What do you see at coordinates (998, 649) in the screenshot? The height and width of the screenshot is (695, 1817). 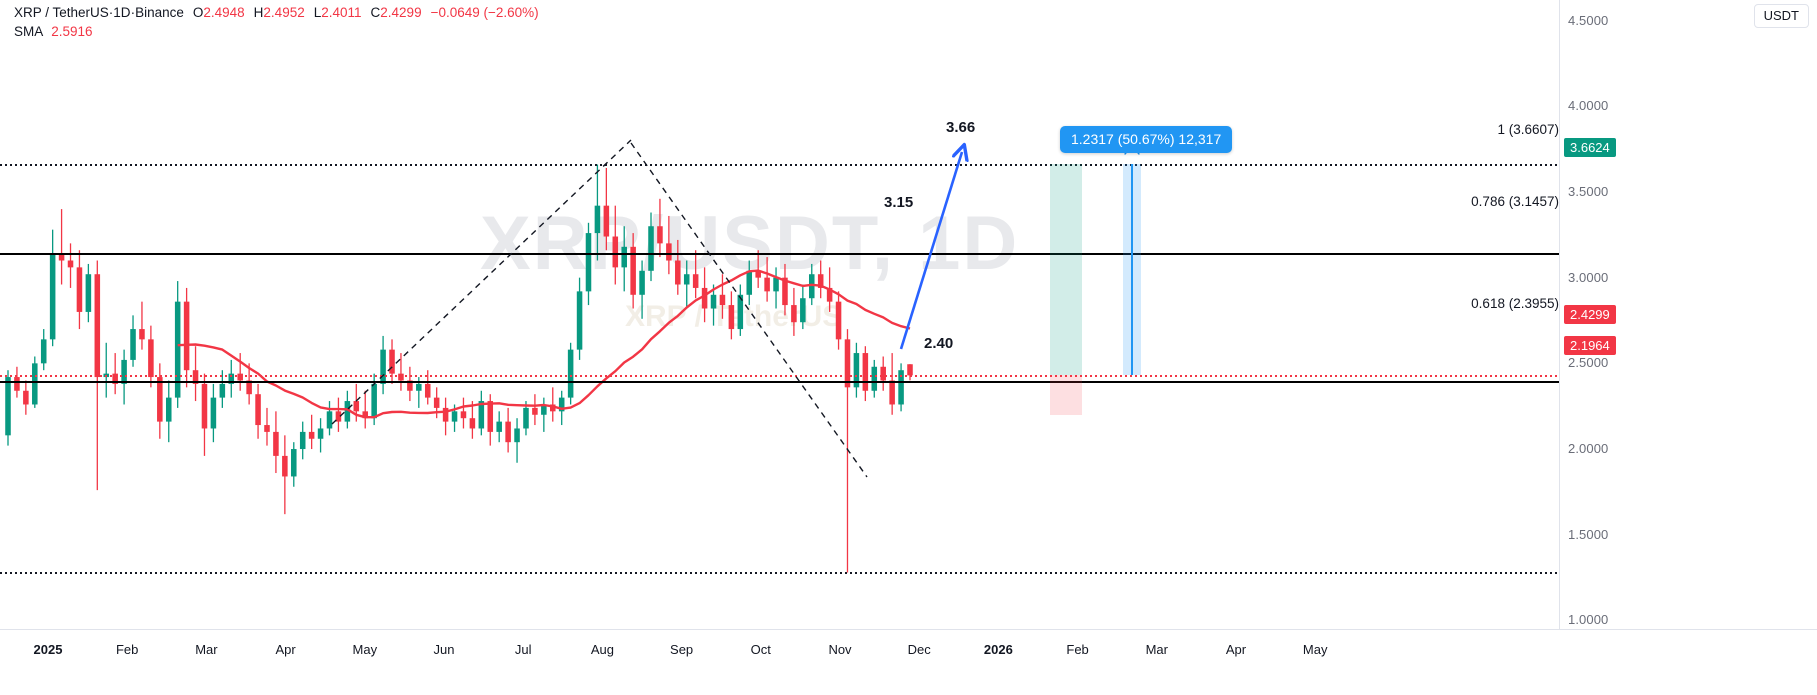 I see `time-tick: 2026` at bounding box center [998, 649].